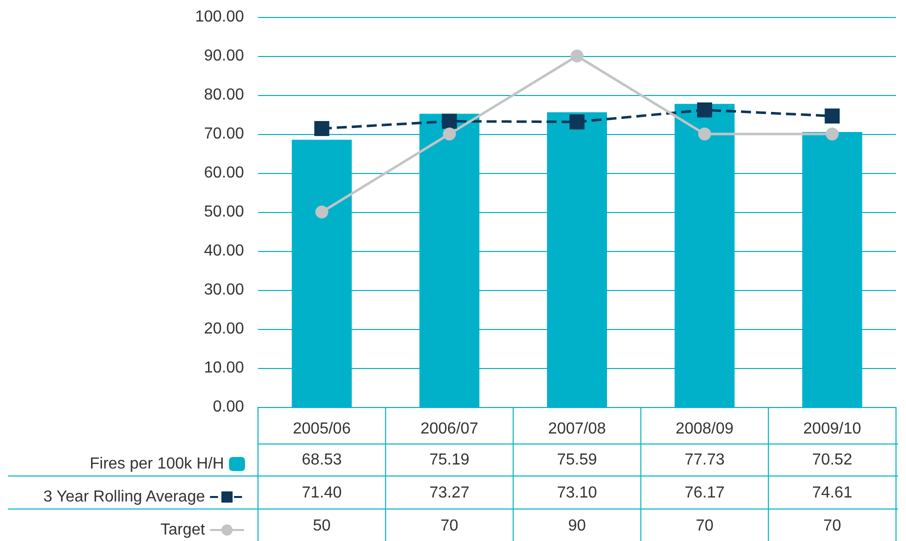 Image resolution: width=906 pixels, height=541 pixels. What do you see at coordinates (577, 493) in the screenshot?
I see `data-label: 73.10` at bounding box center [577, 493].